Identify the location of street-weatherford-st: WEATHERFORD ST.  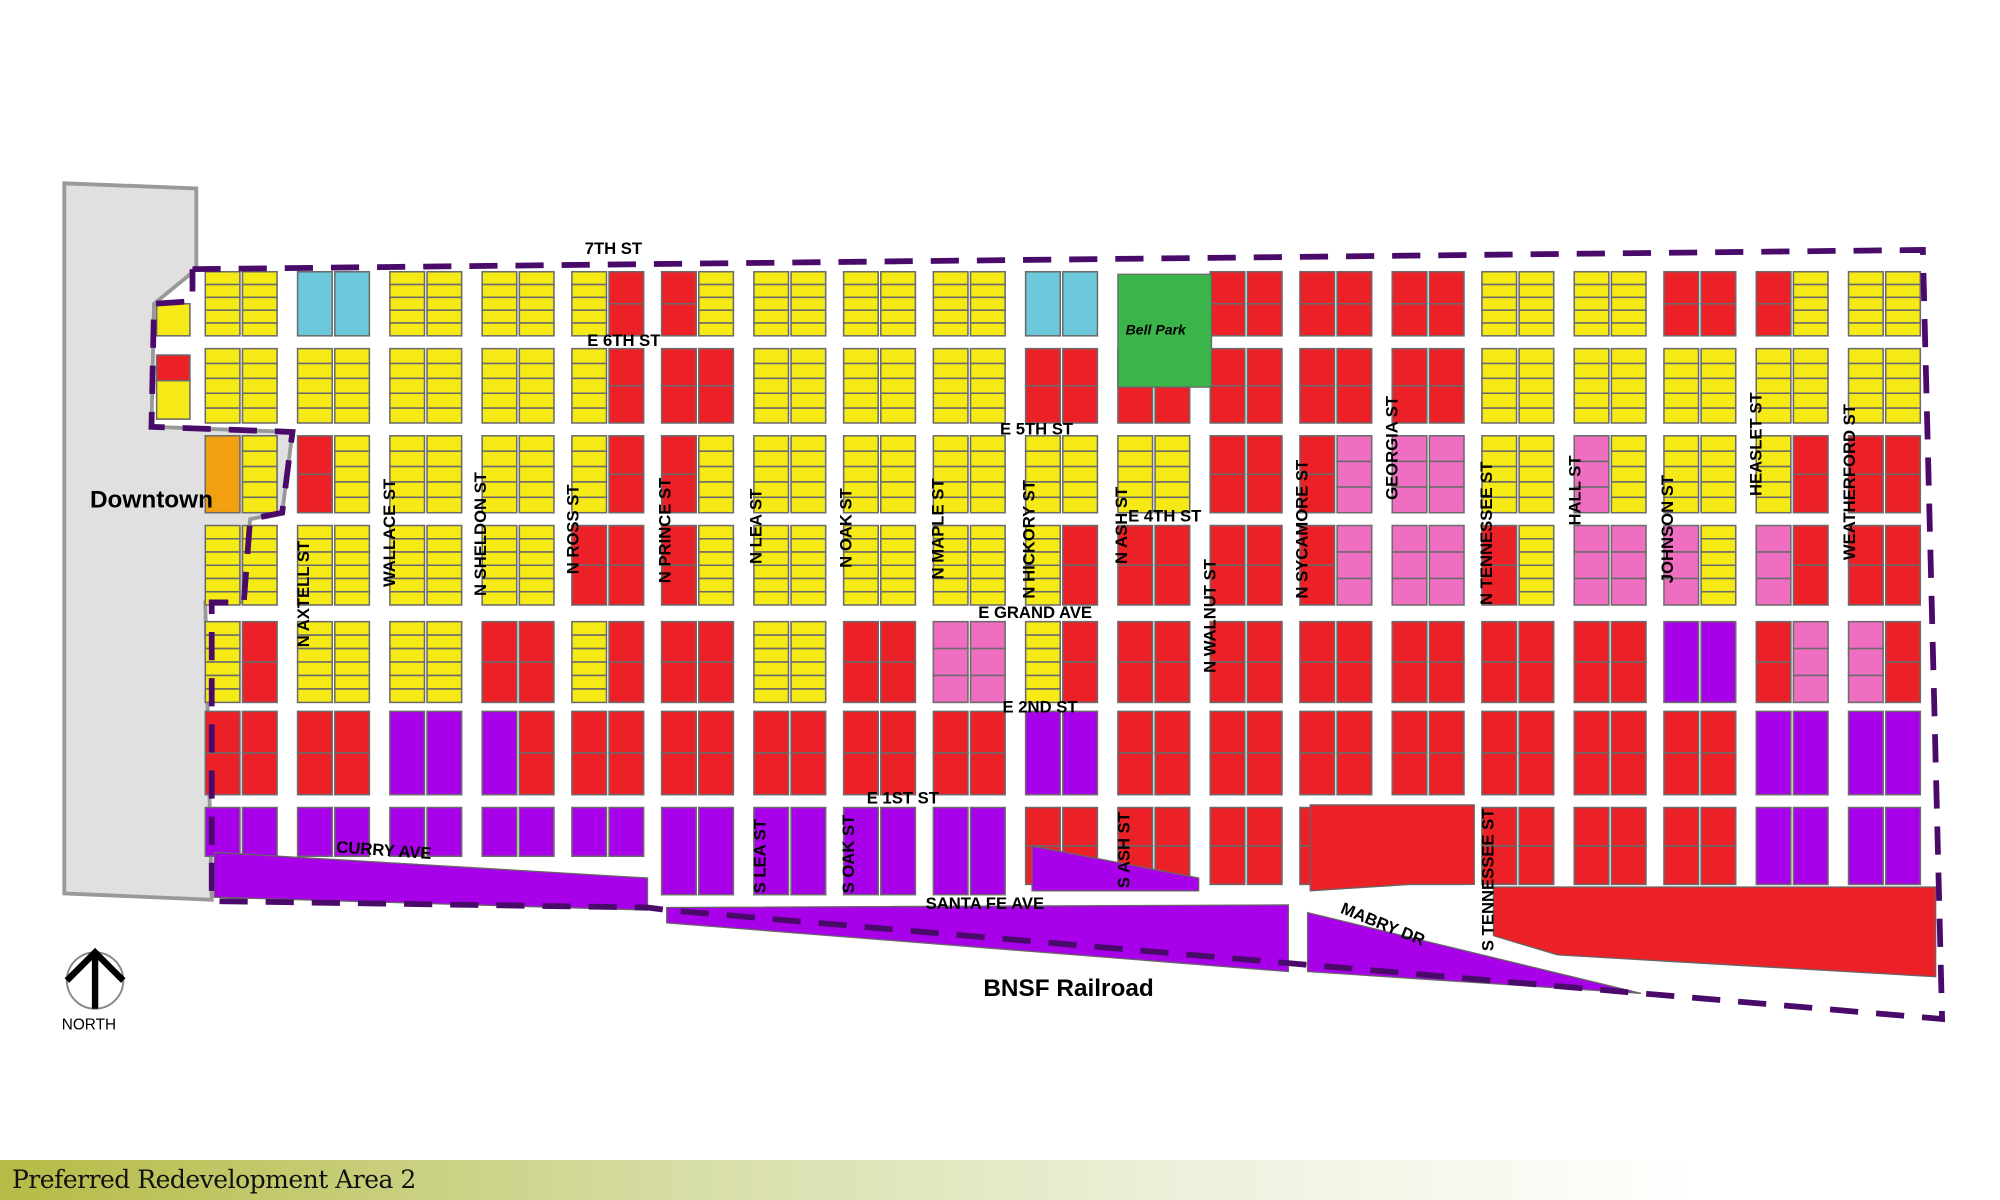
(1849, 482).